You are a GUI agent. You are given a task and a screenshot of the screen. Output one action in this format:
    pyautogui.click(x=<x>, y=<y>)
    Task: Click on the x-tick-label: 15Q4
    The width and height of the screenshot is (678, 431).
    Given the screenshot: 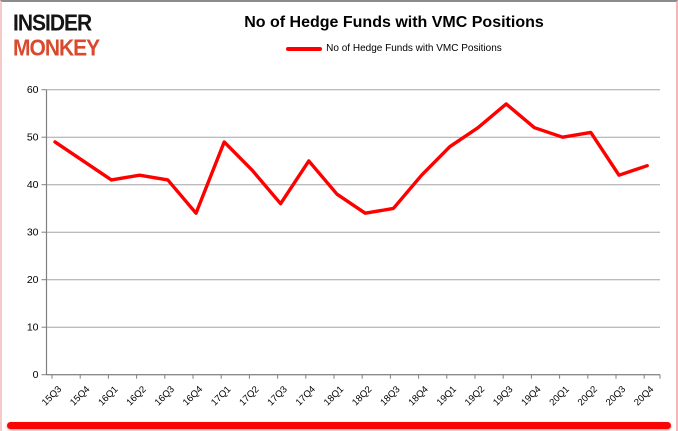 What is the action you would take?
    pyautogui.click(x=80, y=396)
    